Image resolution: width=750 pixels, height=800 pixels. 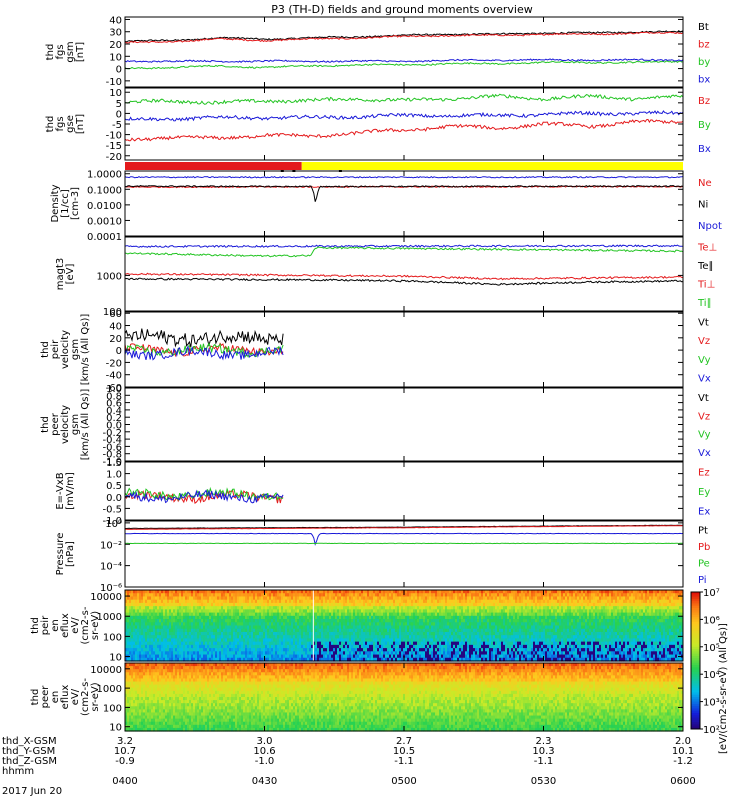 What do you see at coordinates (114, 82) in the screenshot?
I see `fgs-gsm-ytick-label-5: -10` at bounding box center [114, 82].